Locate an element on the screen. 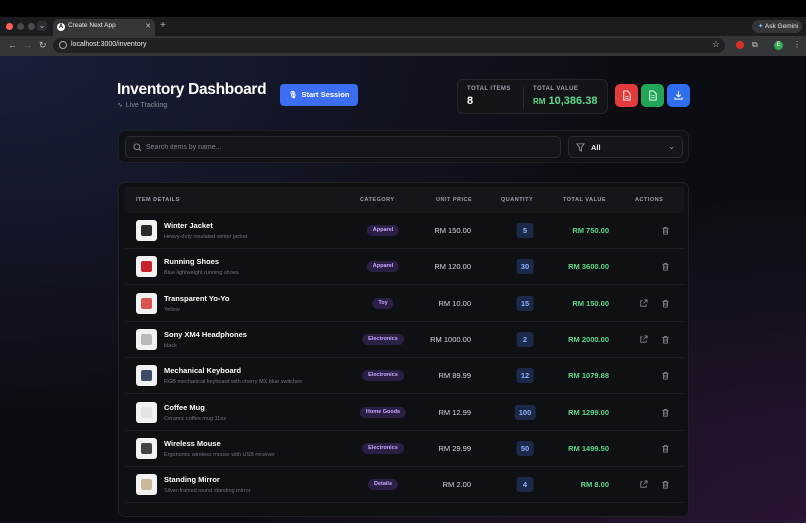  extension-record-icon is located at coordinates (740, 45).